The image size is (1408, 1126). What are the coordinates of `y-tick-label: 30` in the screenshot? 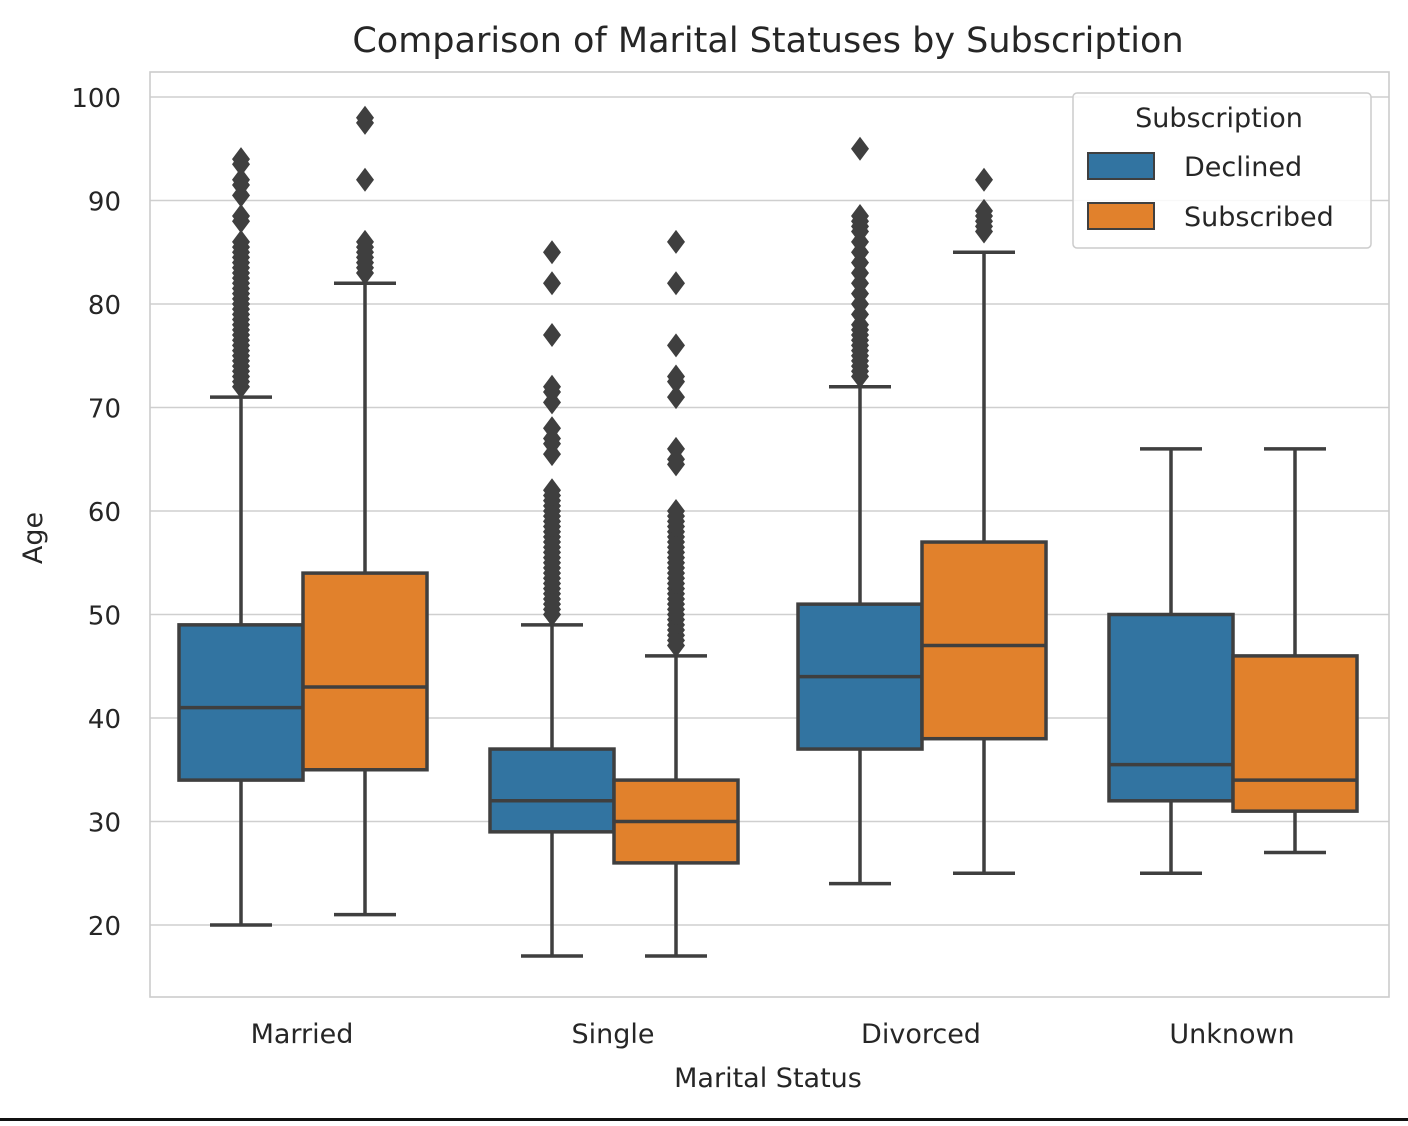 It's located at (104, 824).